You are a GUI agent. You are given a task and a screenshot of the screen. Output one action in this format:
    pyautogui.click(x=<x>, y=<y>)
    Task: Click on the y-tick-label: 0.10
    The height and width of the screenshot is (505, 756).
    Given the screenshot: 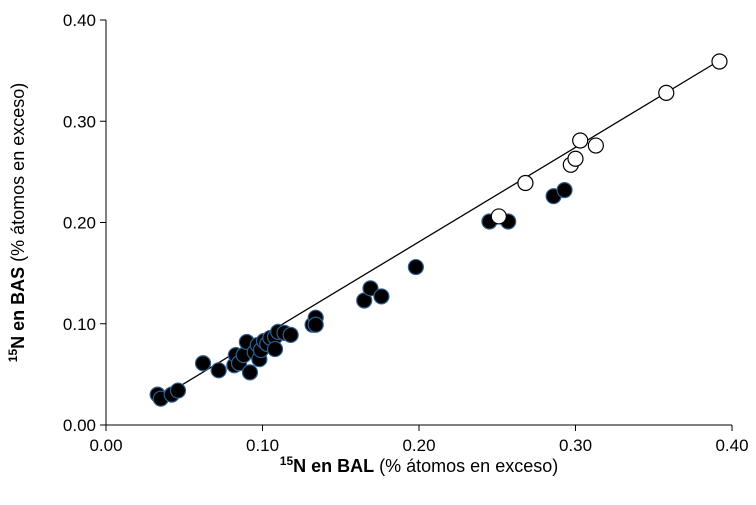 What is the action you would take?
    pyautogui.click(x=79, y=324)
    